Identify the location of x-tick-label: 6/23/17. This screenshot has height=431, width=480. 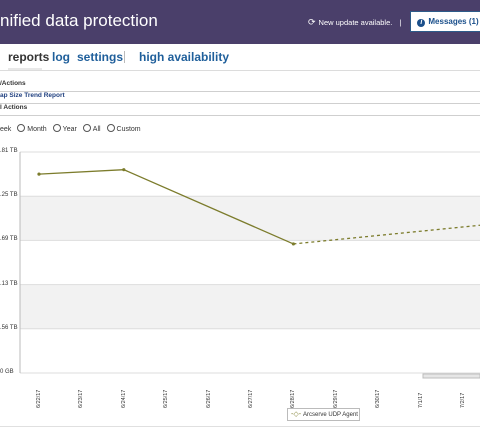
(81, 398).